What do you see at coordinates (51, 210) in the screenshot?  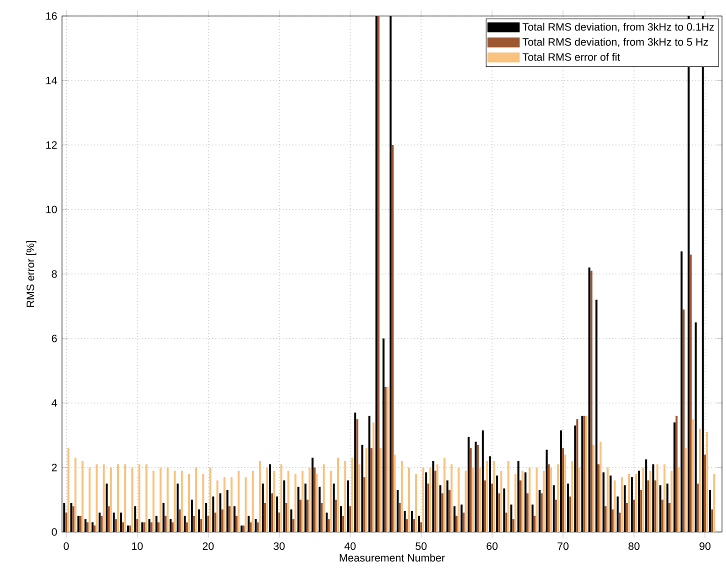 I see `y-tick-label: 10` at bounding box center [51, 210].